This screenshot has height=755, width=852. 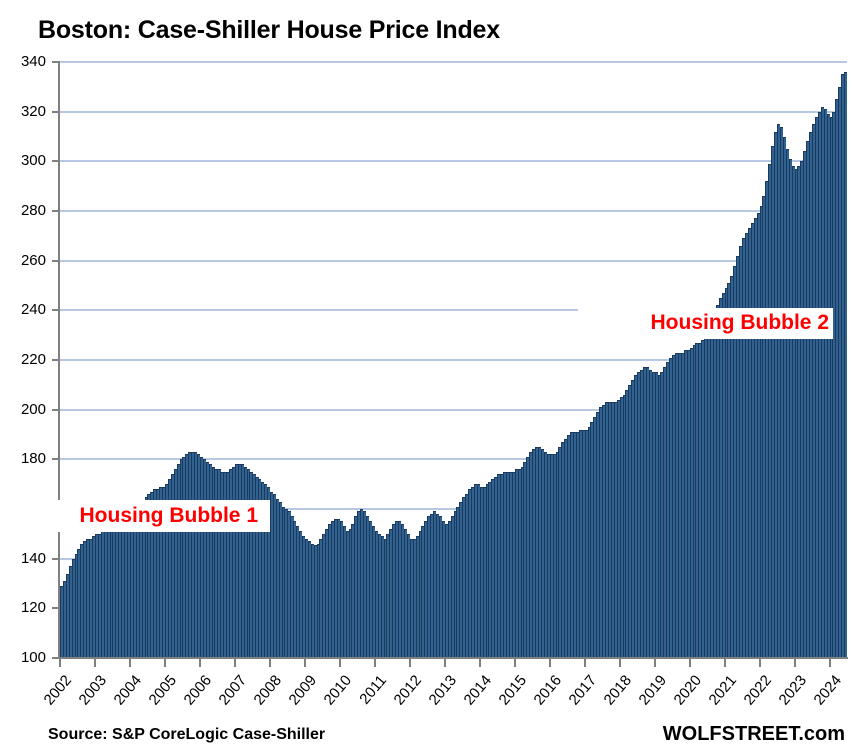 I want to click on x-axis-tick-label: 2004, so click(x=127, y=690).